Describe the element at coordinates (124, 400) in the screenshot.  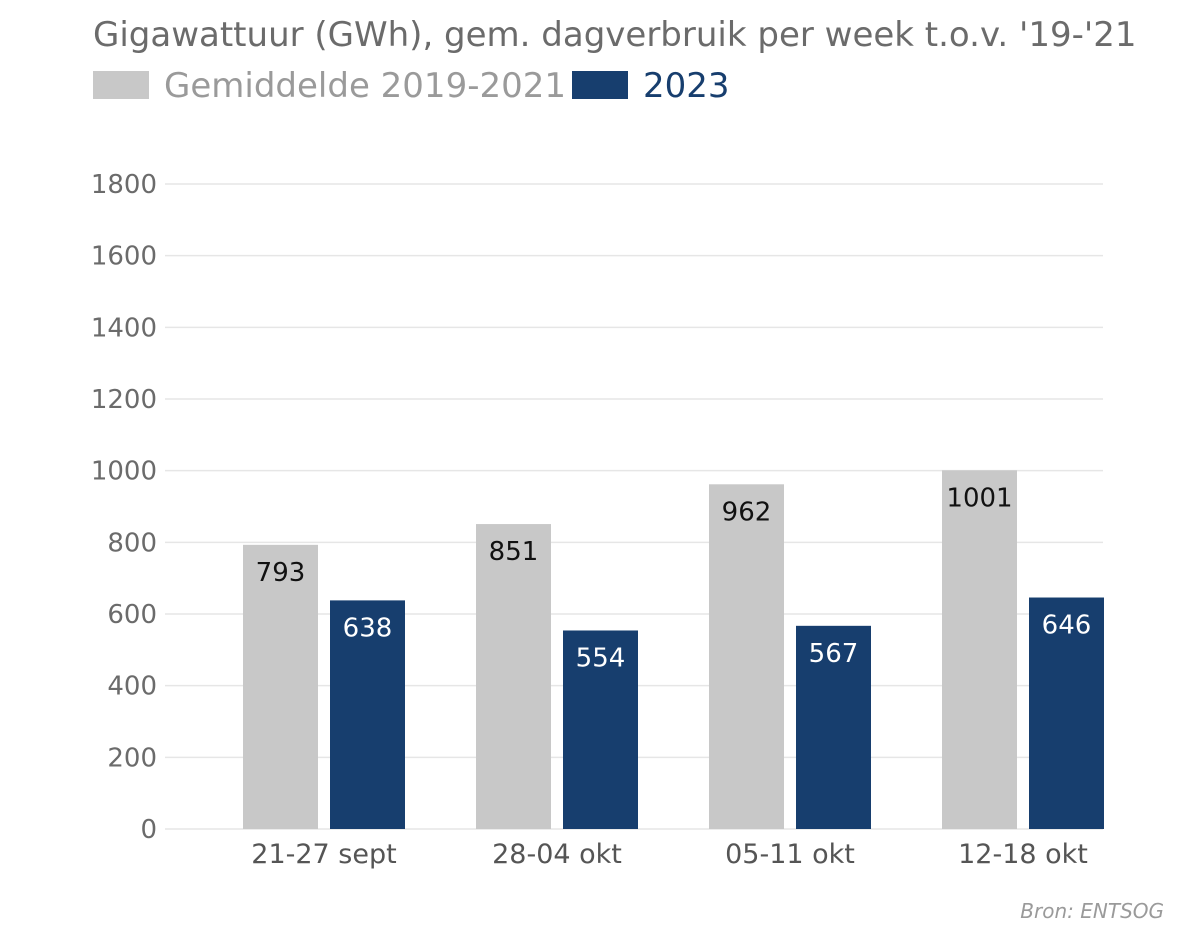
I see `y-tick-label-1200: 1200` at that location.